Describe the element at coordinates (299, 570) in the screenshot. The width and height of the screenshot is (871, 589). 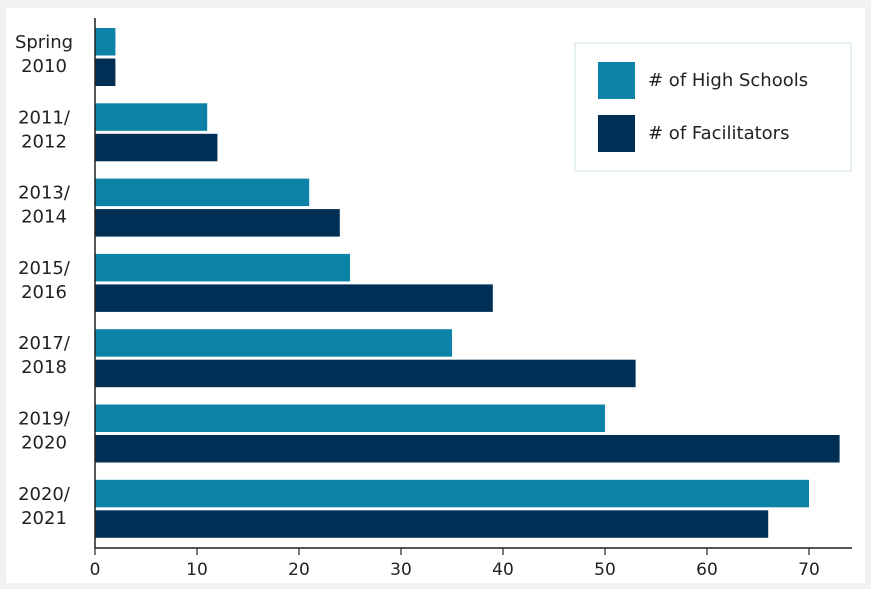
I see `x-tick-label-20: 20` at that location.